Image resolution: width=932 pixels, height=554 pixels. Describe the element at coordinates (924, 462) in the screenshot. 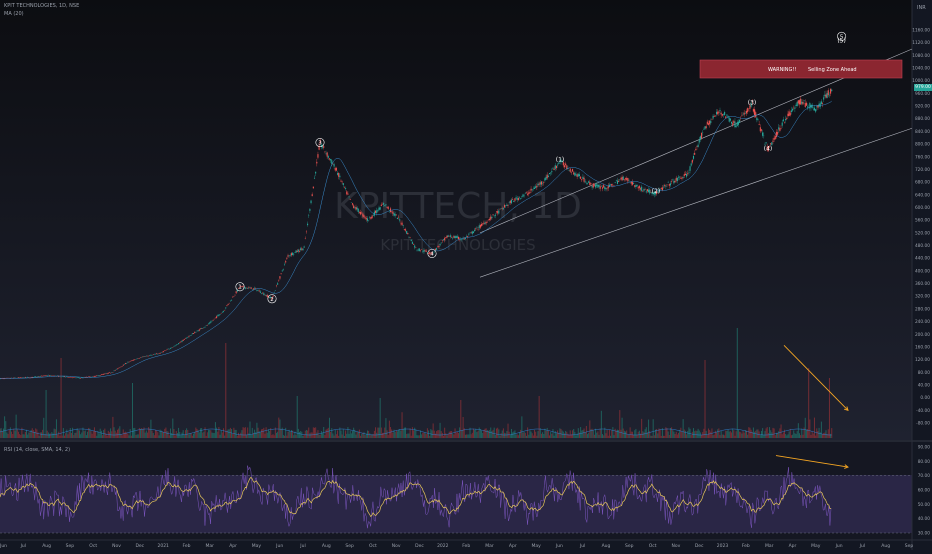

I see `rsi-tick-label: 80.00` at that location.